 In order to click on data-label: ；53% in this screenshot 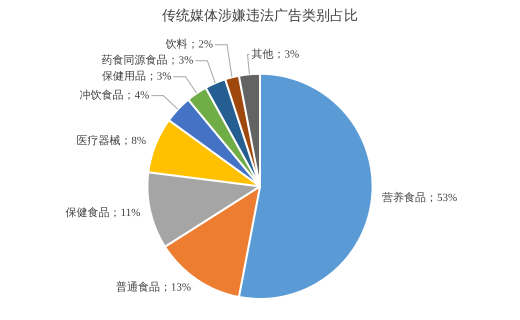, I will do `click(442, 198)`.